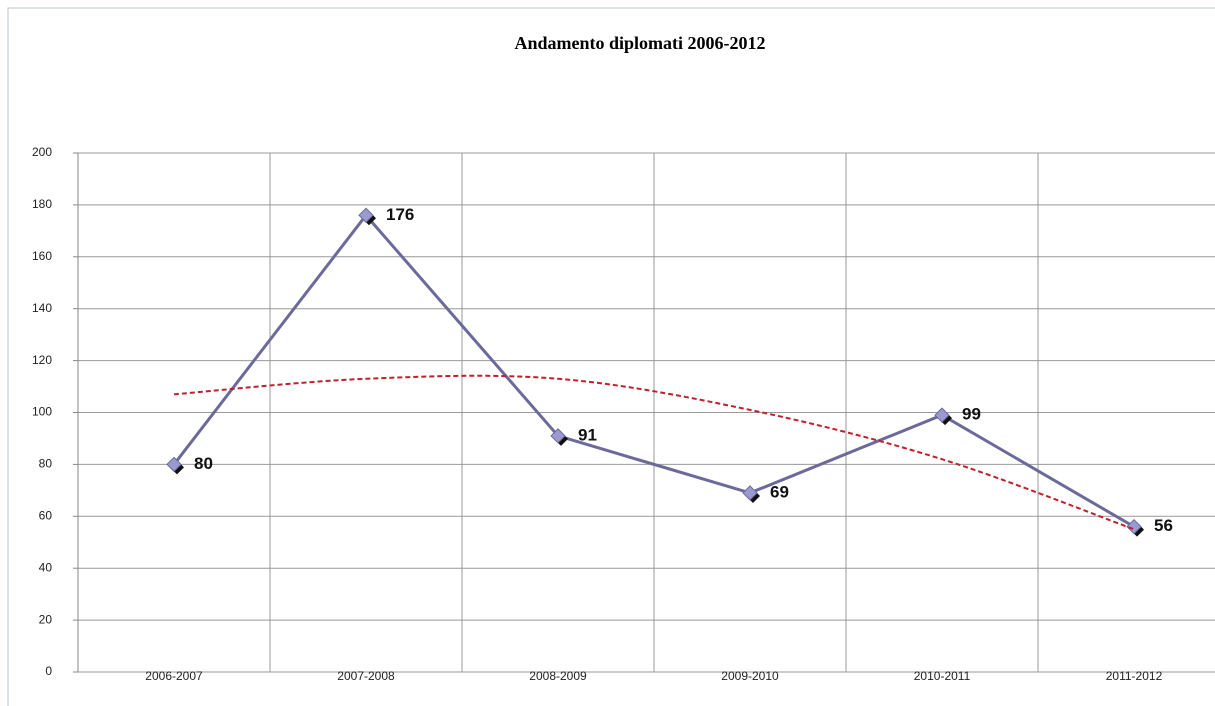 The width and height of the screenshot is (1215, 706). What do you see at coordinates (46, 464) in the screenshot?
I see `y-tick-label: 80` at bounding box center [46, 464].